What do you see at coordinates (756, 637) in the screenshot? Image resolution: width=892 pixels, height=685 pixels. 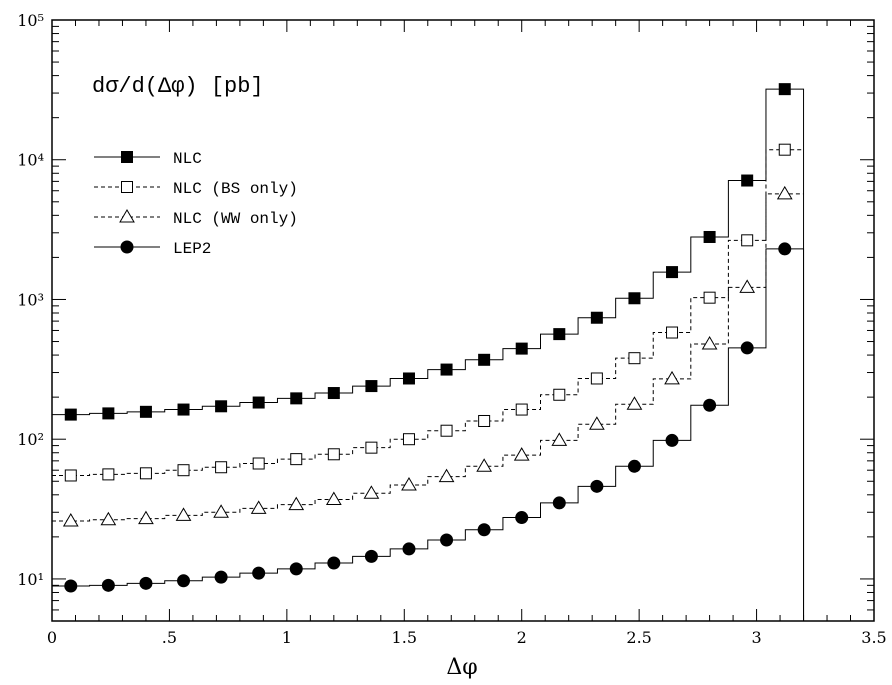 I see `x-tick-label: 3` at bounding box center [756, 637].